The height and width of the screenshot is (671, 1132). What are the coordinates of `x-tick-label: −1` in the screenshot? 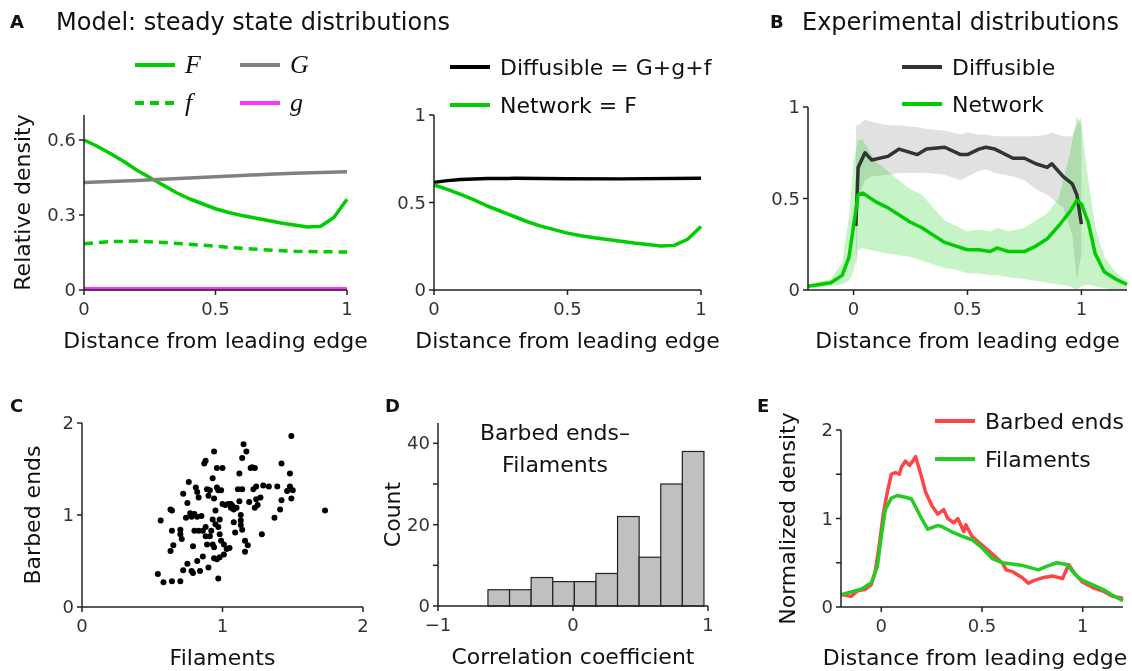 It's located at (438, 624).